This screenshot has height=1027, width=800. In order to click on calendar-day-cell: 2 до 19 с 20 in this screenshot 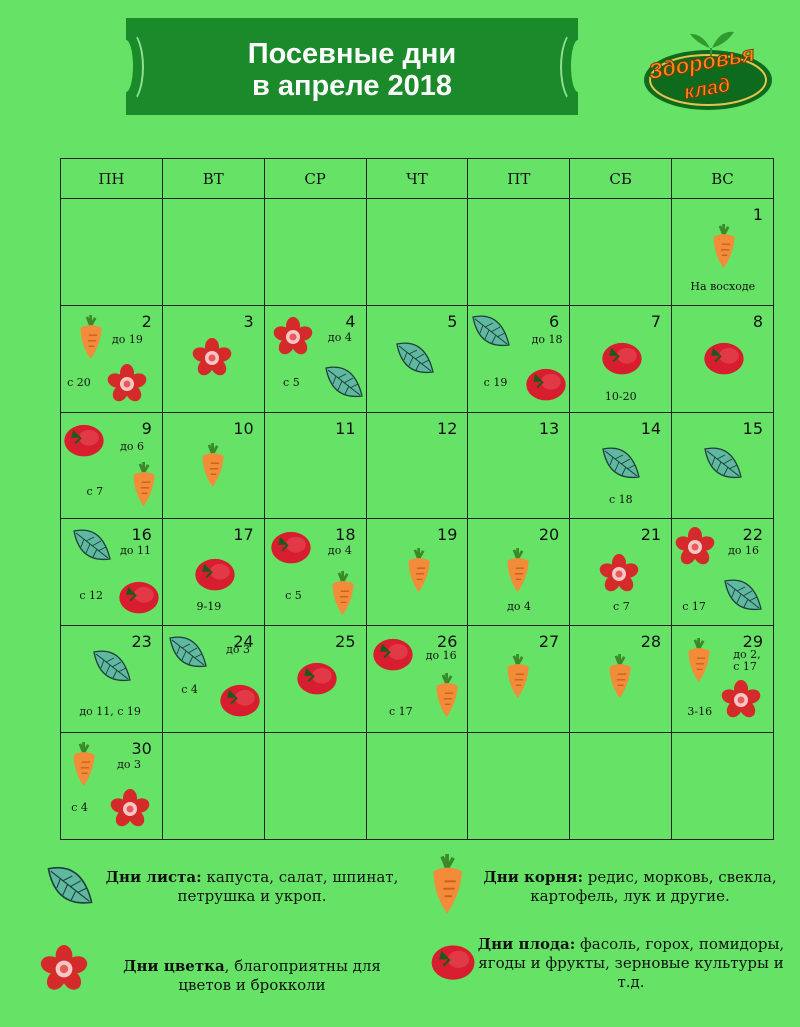, I will do `click(111, 358)`.